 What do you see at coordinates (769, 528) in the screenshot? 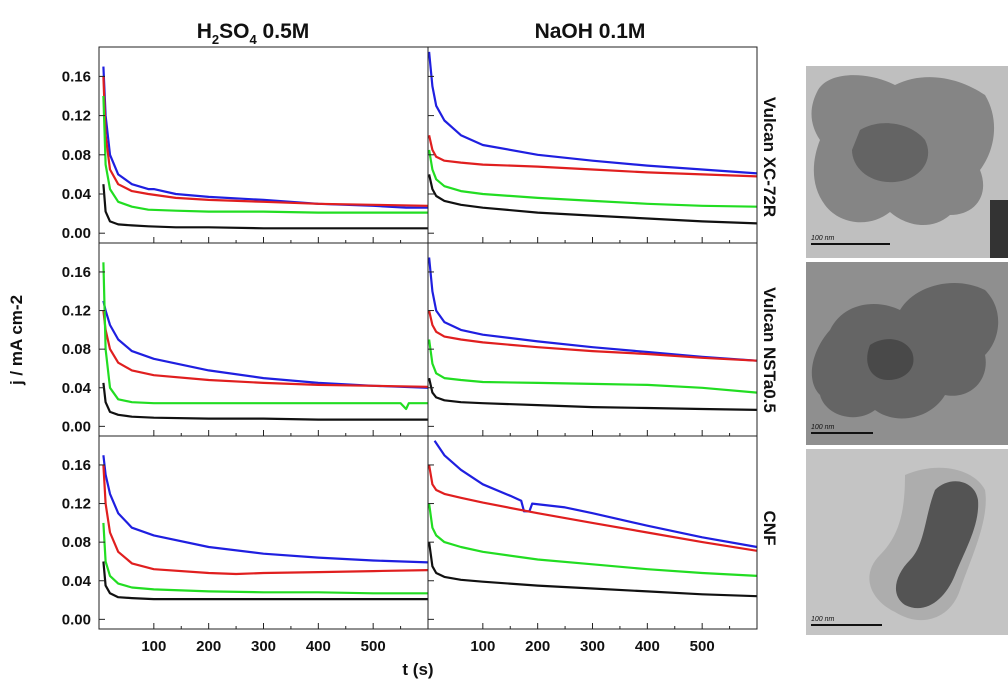
I see `row-label-cnf: CNF` at bounding box center [769, 528].